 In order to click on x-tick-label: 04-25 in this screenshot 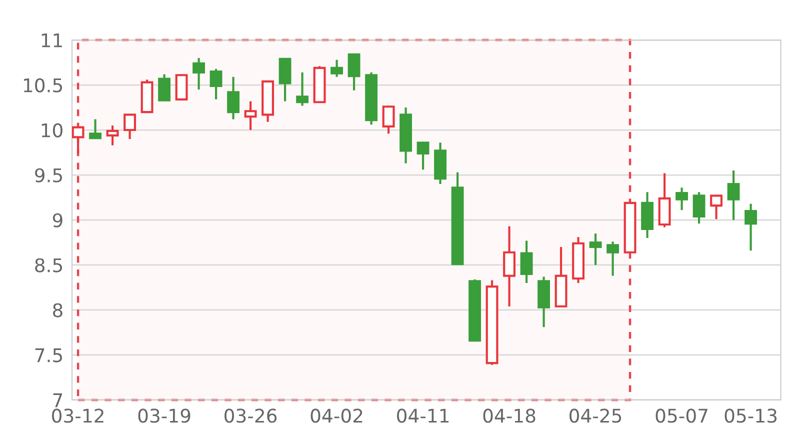, I will do `click(596, 415)`.